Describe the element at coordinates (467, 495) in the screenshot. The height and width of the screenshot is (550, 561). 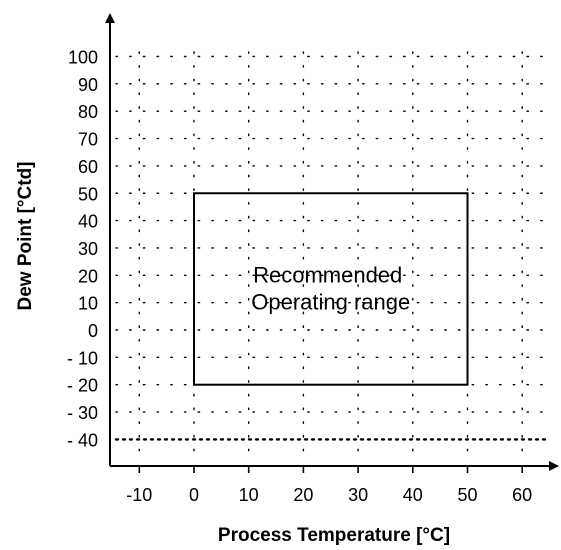
I see `x-tick-label: 50` at that location.